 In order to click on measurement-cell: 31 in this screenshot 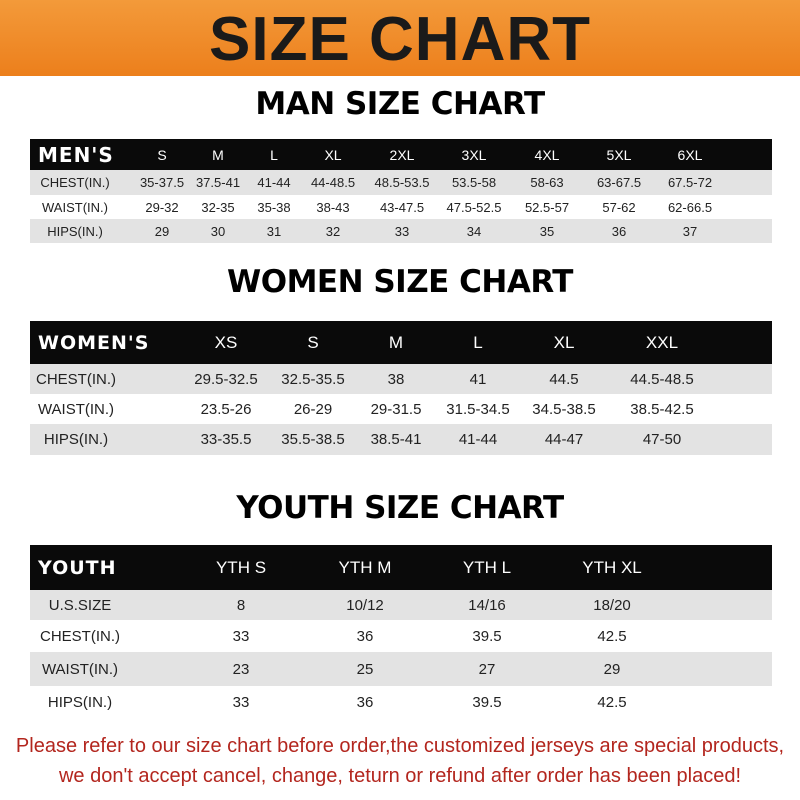, I will do `click(274, 231)`.